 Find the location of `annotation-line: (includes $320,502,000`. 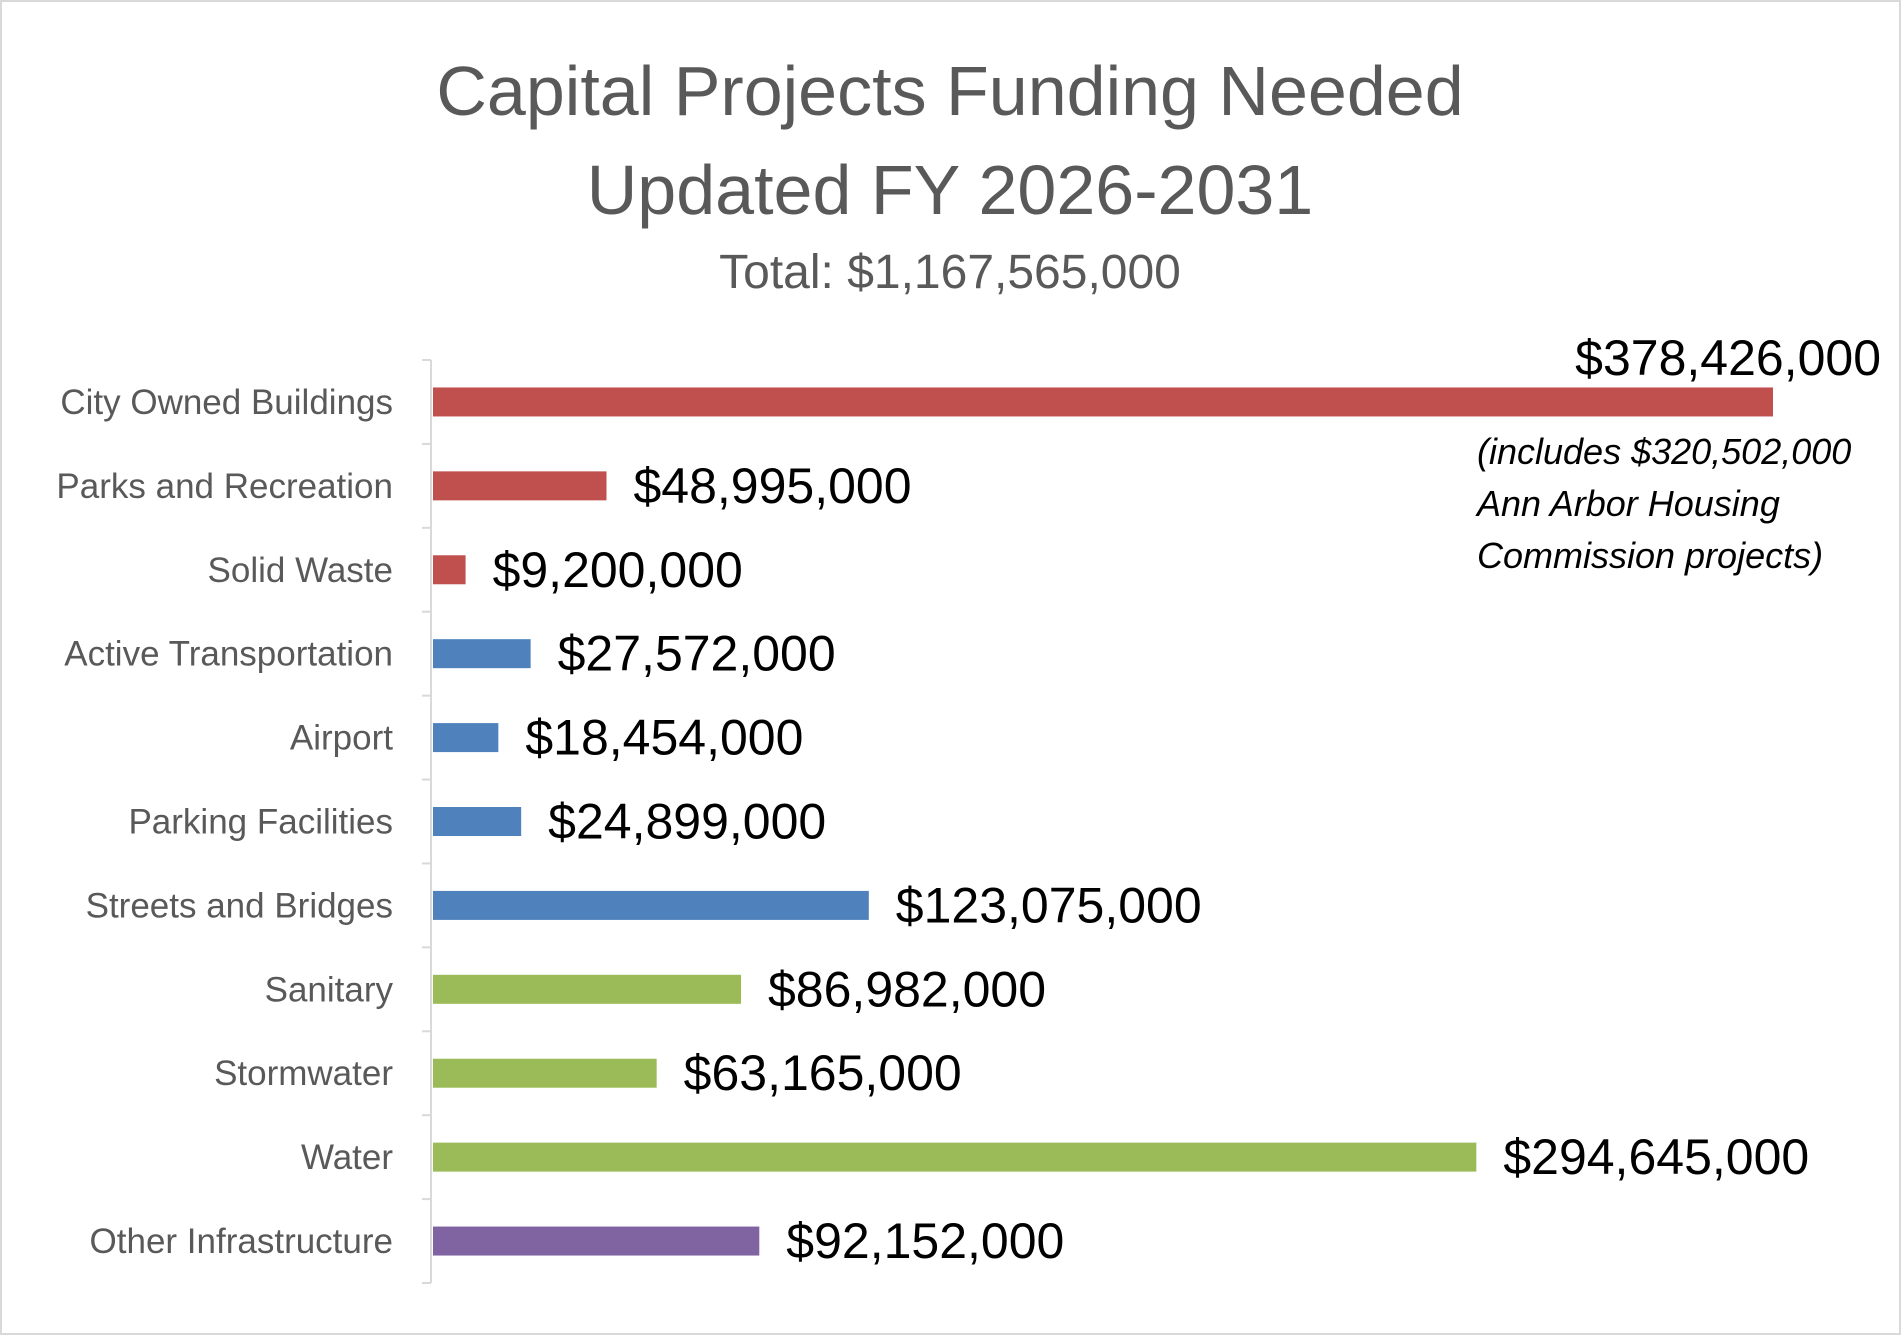

annotation-line: (includes $320,502,000 is located at coordinates (1664, 451).